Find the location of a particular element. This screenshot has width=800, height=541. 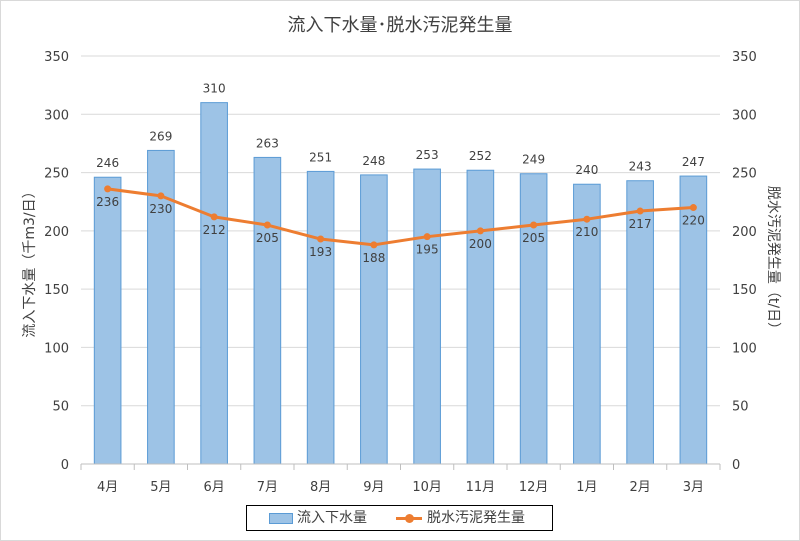

y2-axis-title: 脱水汚泥発生量（t/日） is located at coordinates (773, 261).